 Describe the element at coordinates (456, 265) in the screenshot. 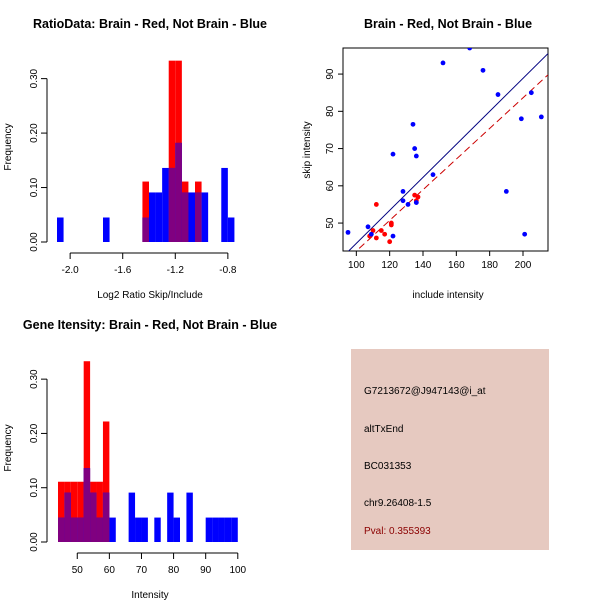

I see `x-tick-label: 160` at that location.